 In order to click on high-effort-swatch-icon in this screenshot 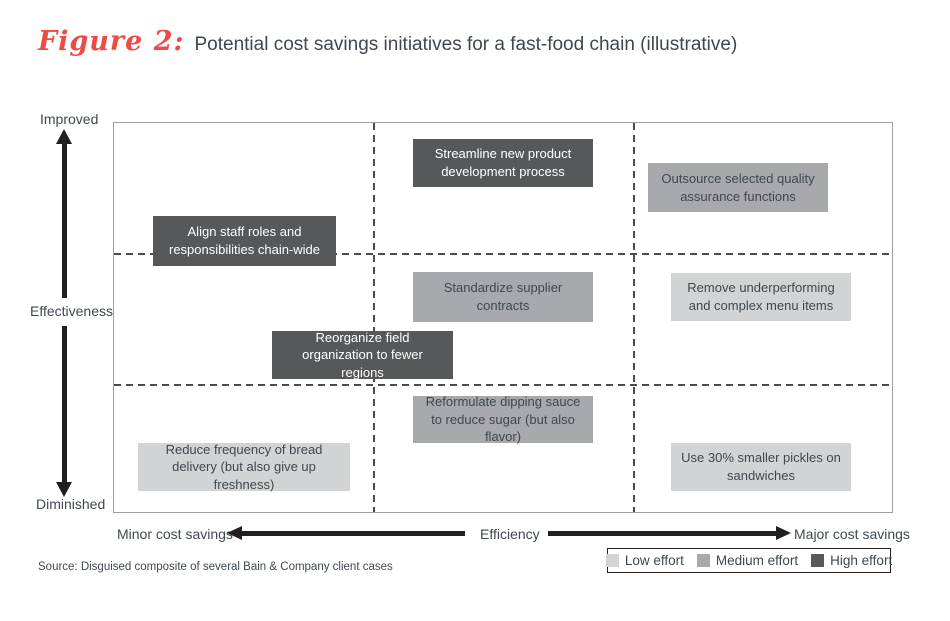, I will do `click(818, 560)`.